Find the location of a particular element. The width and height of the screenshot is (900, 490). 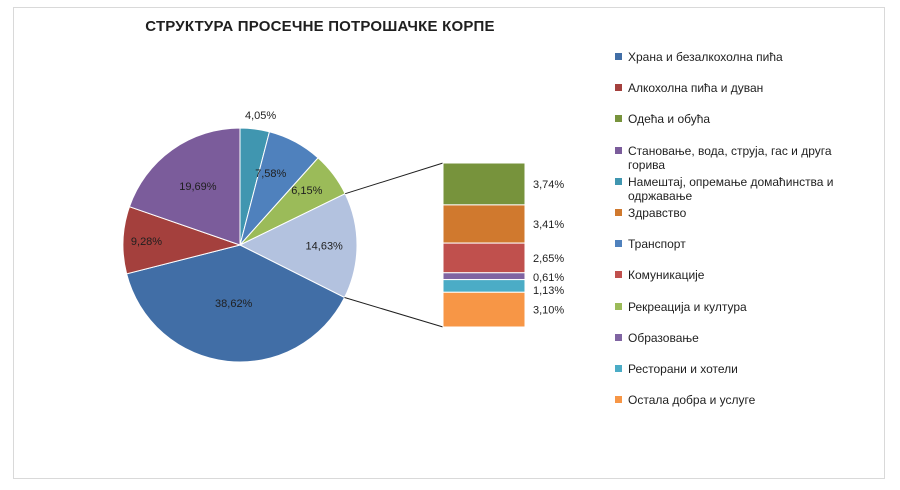

legend-label: Комуникације is located at coordinates (666, 275).